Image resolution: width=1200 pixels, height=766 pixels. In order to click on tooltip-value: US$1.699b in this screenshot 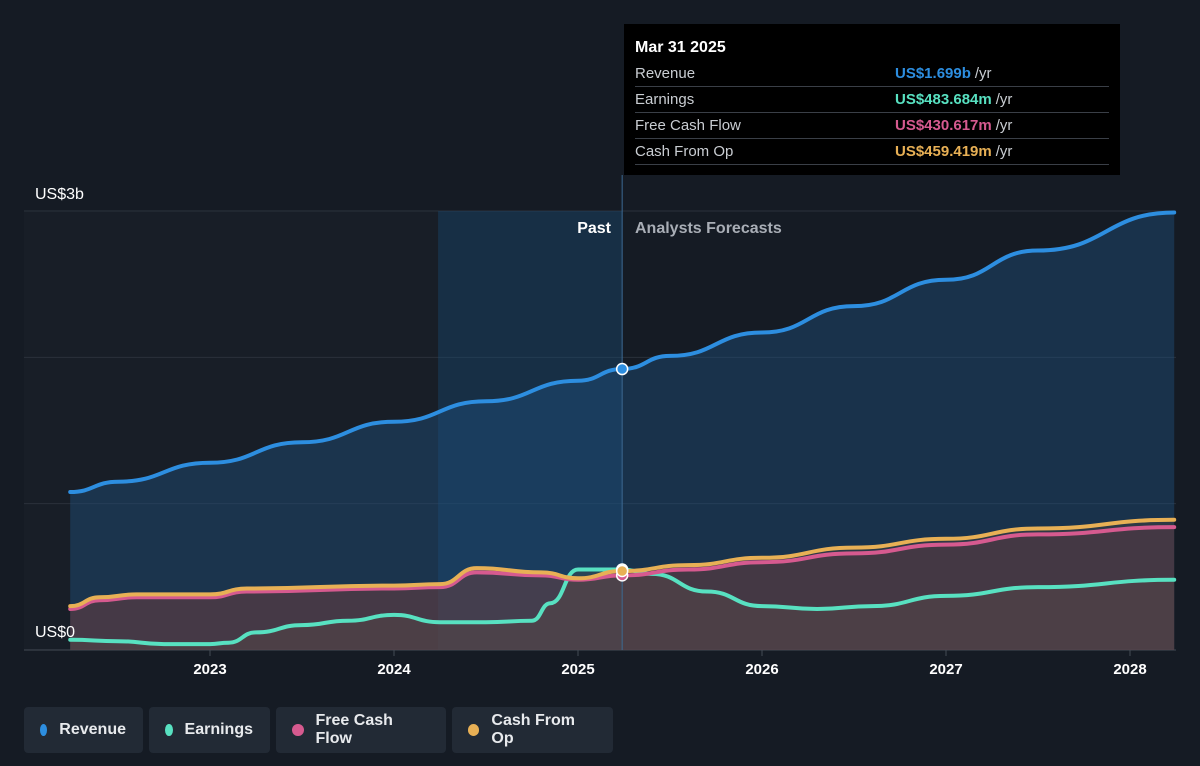, I will do `click(933, 73)`.